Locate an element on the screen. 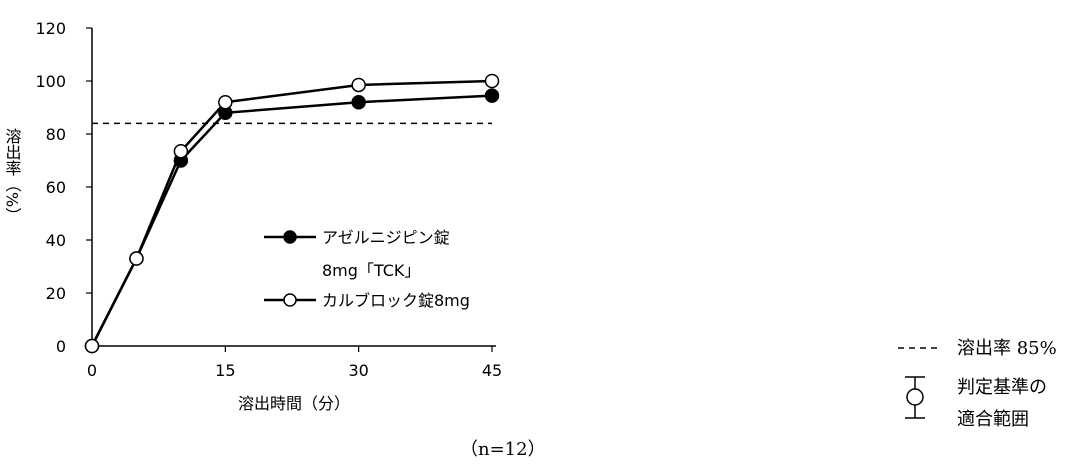 The image size is (1087, 468). legend-label-series-1-line-1: アゼルニジピン錠 is located at coordinates (386, 237).